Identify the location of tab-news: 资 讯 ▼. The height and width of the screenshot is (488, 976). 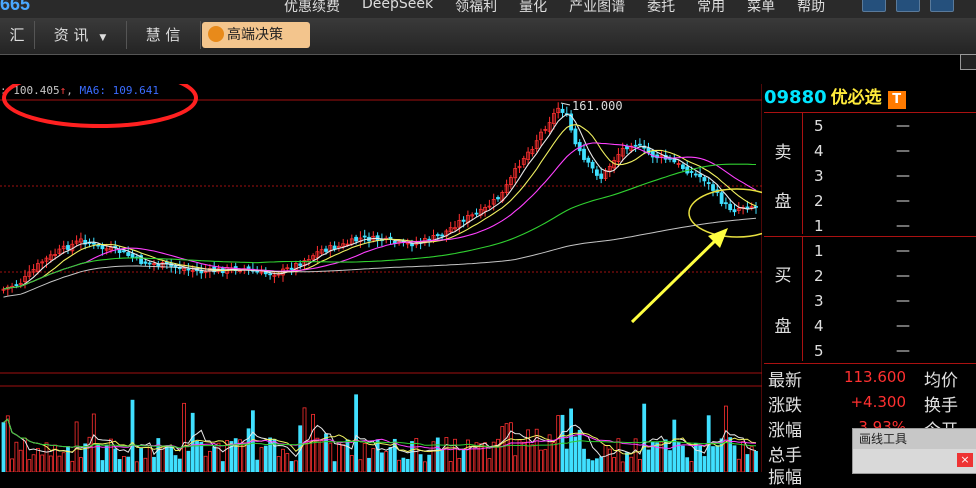
(80, 35).